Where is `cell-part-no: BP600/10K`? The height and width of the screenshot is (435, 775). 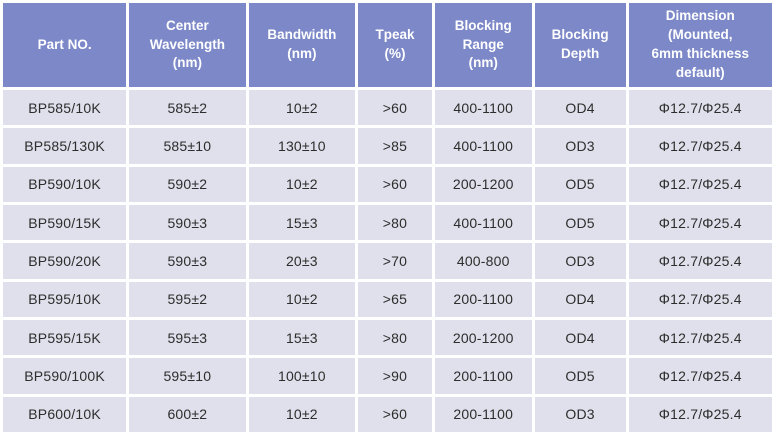 cell-part-no: BP600/10K is located at coordinates (65, 414).